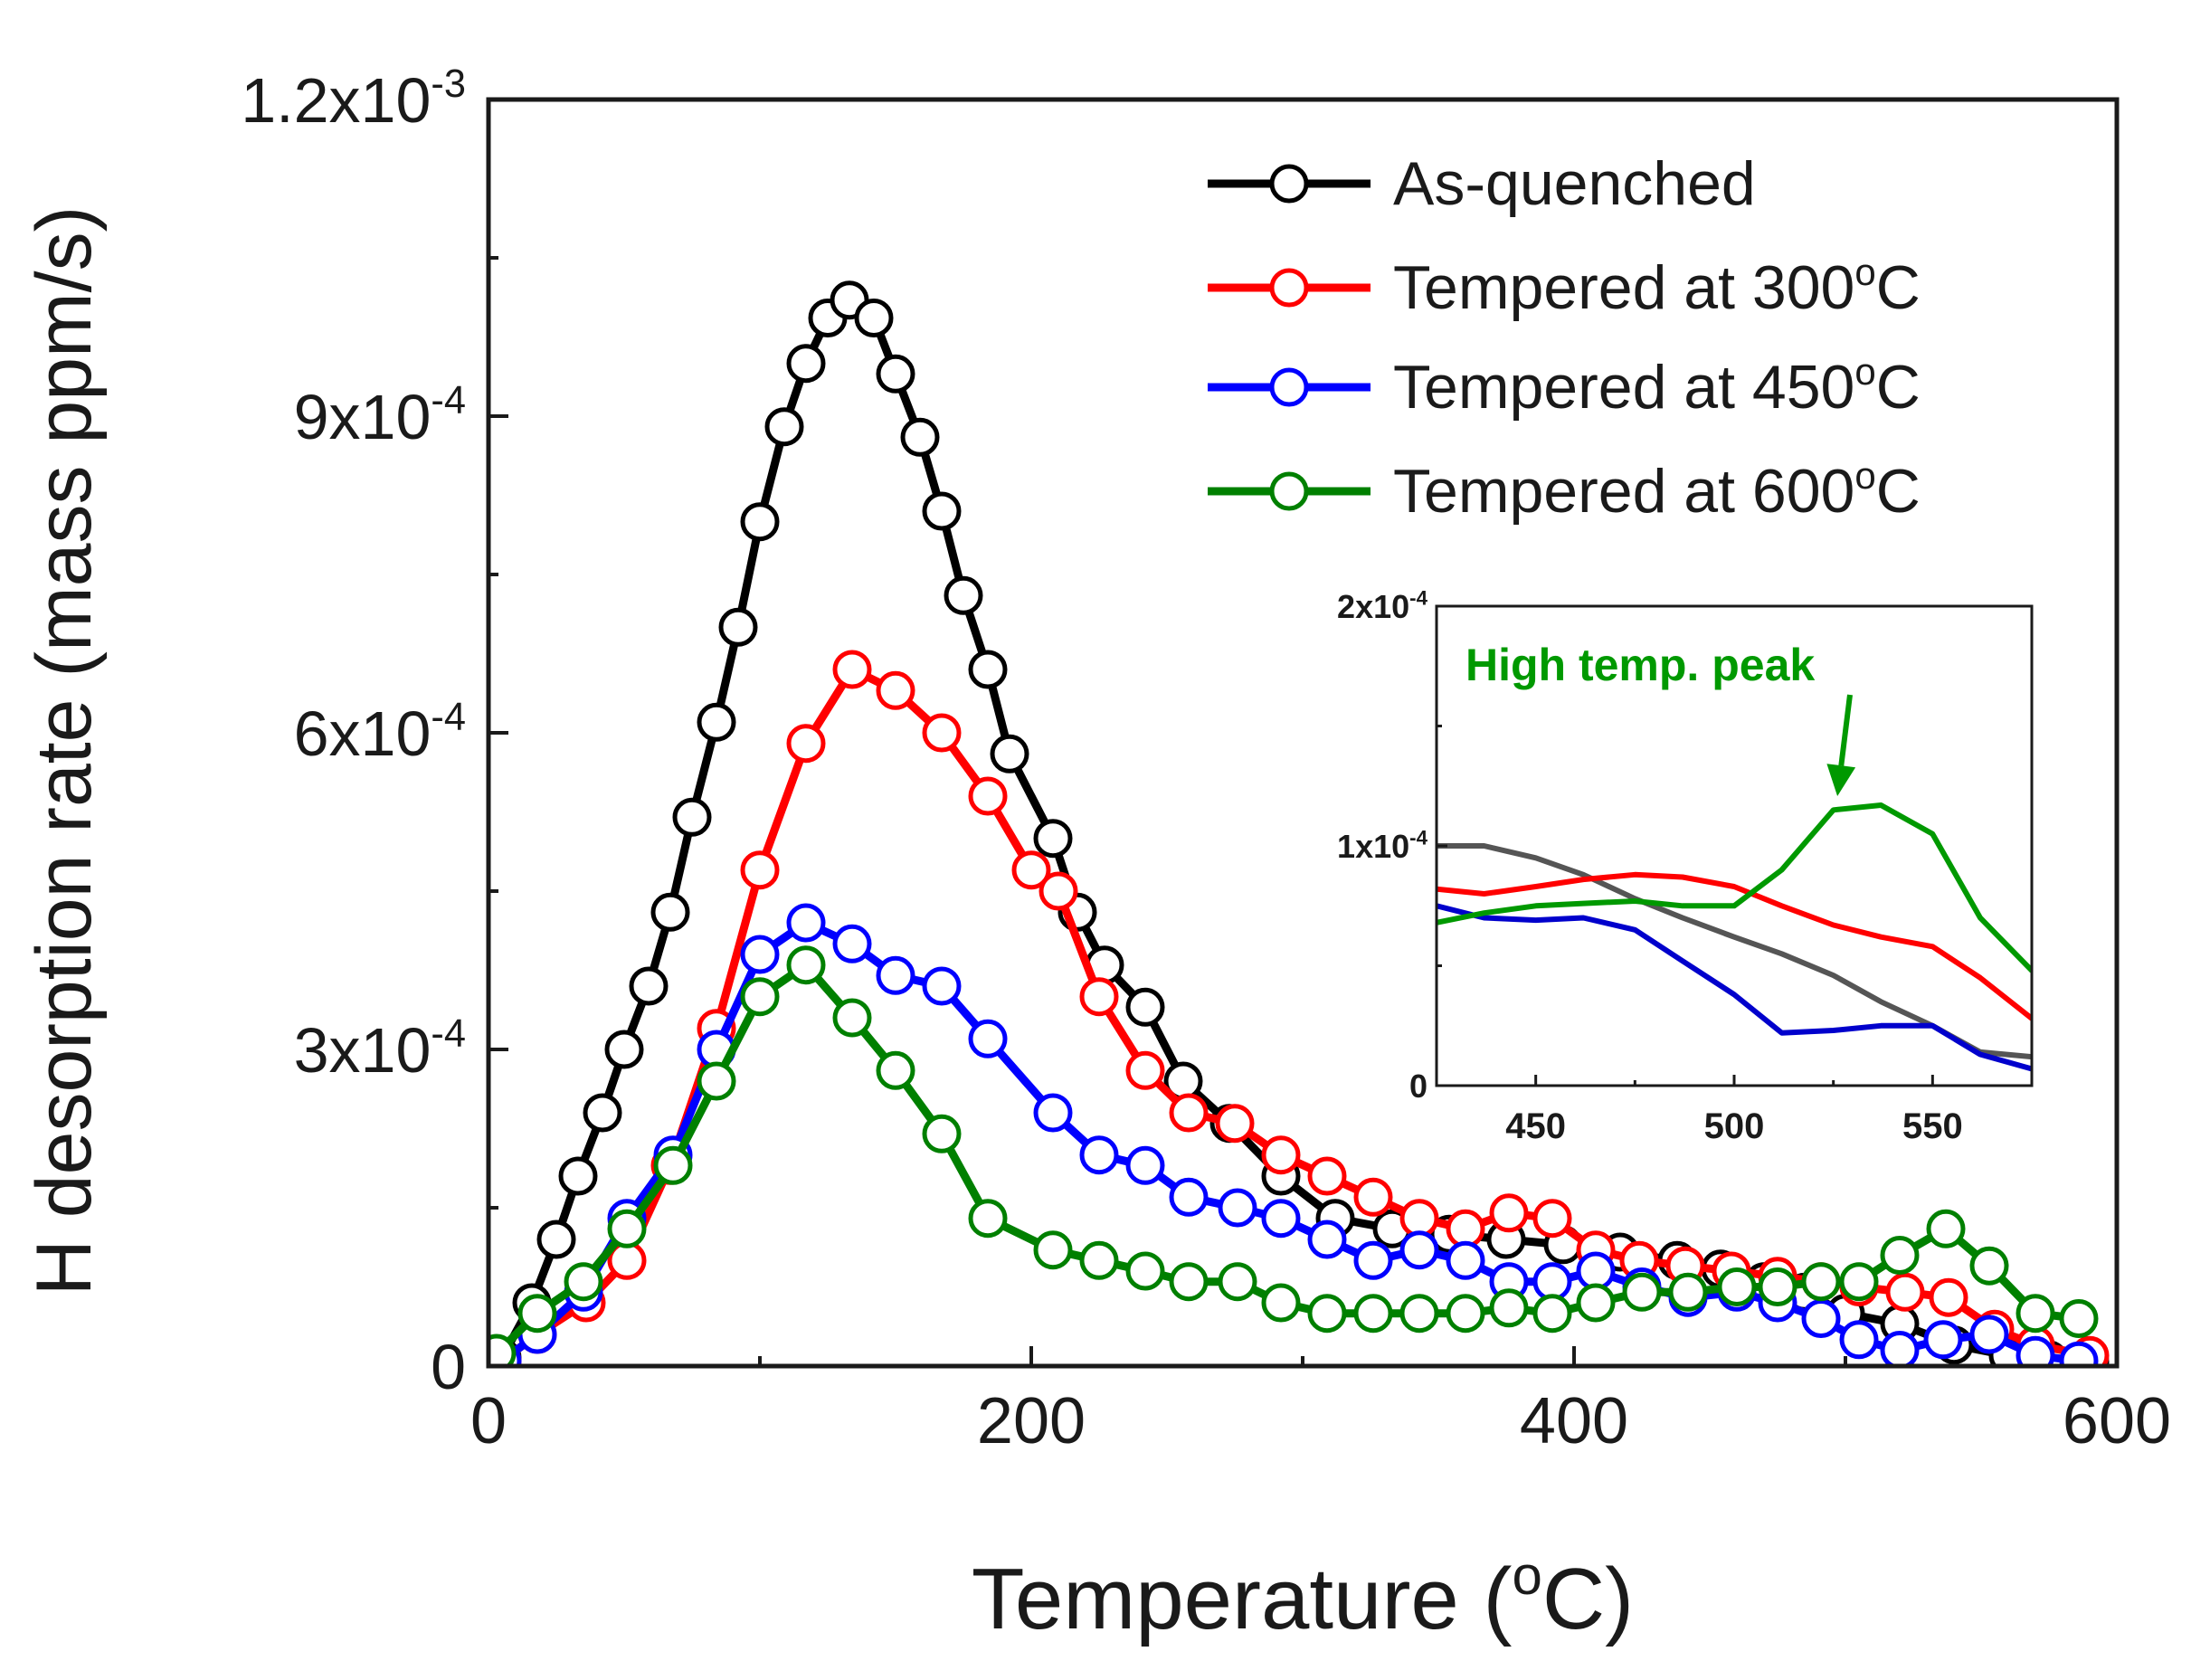 This screenshot has width=2191, height=1680. I want to click on main-y-tick-label-1: 3x10⁻⁴, so click(380, 1049).